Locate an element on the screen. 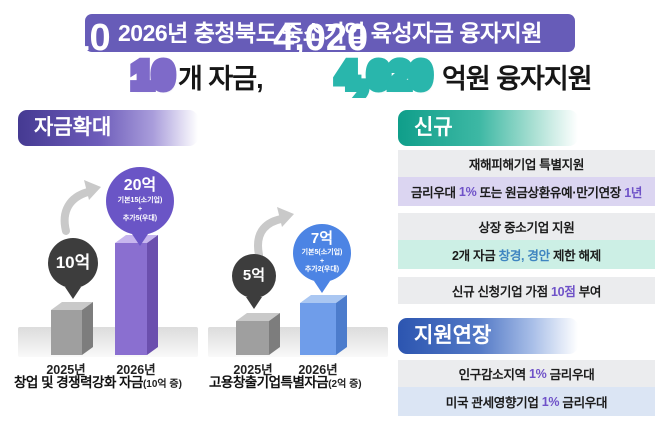  chart1-canvas is located at coordinates (108, 268).